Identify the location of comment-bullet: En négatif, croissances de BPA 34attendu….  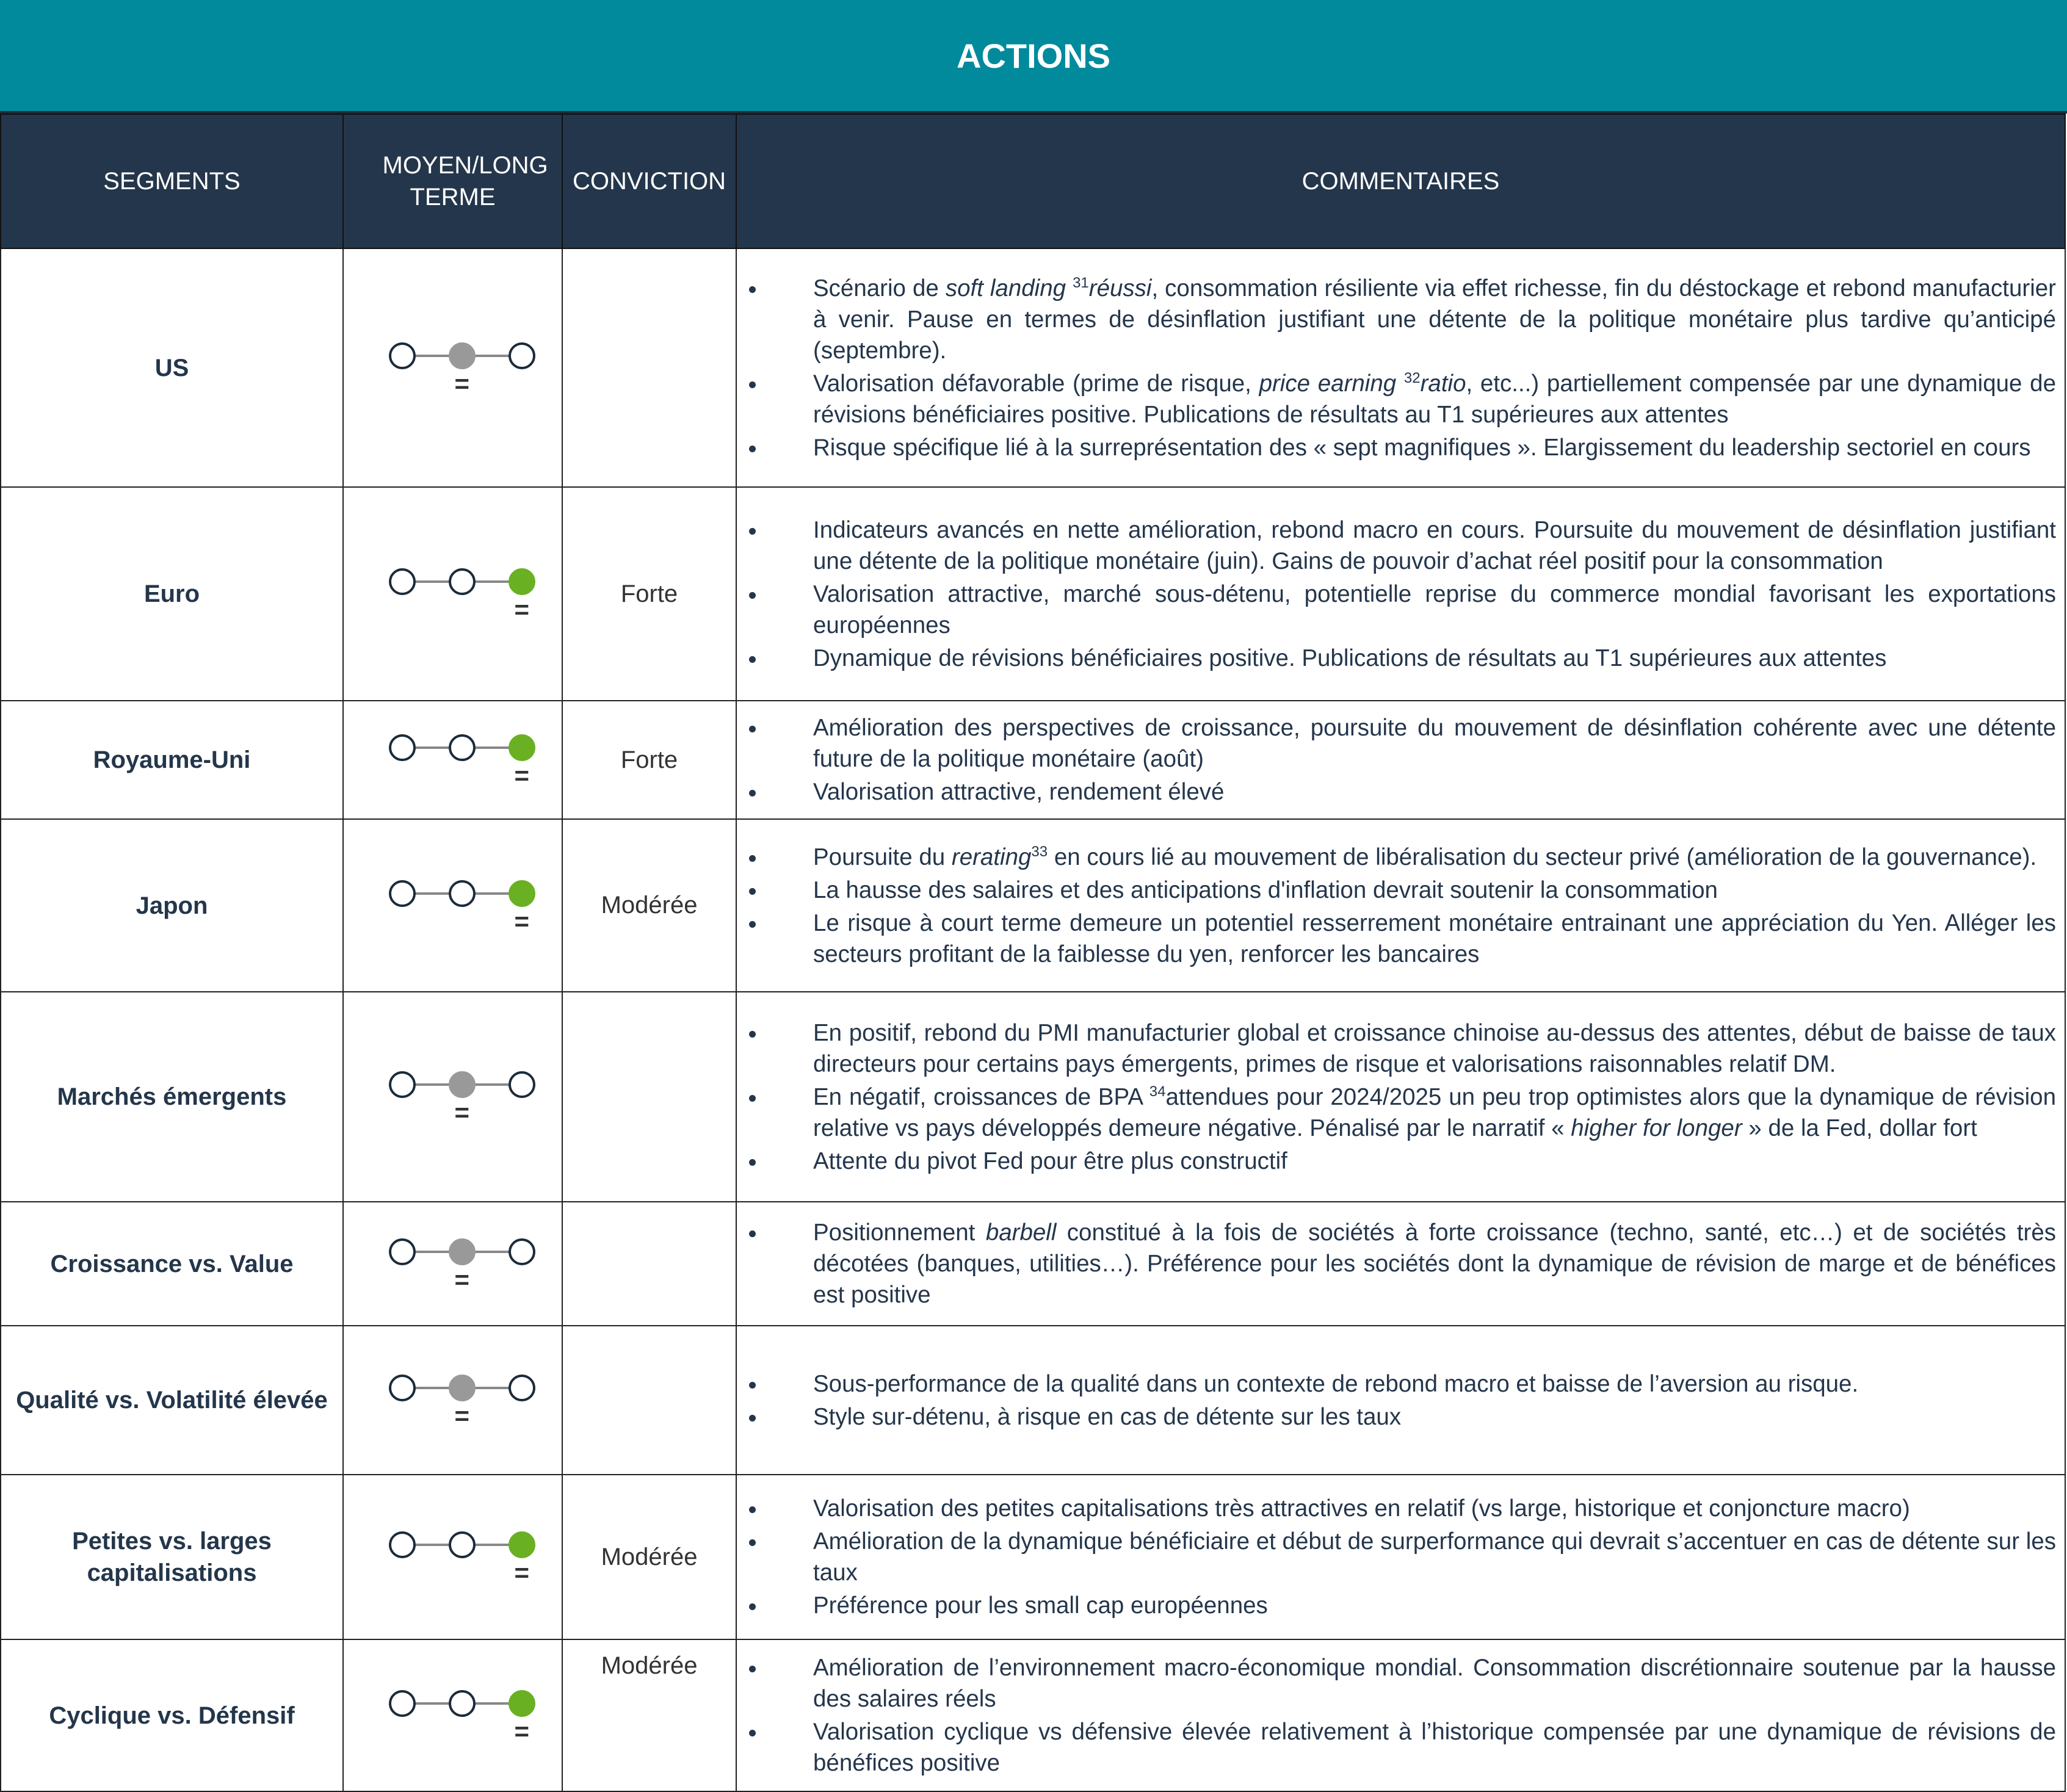
(1396, 1113).